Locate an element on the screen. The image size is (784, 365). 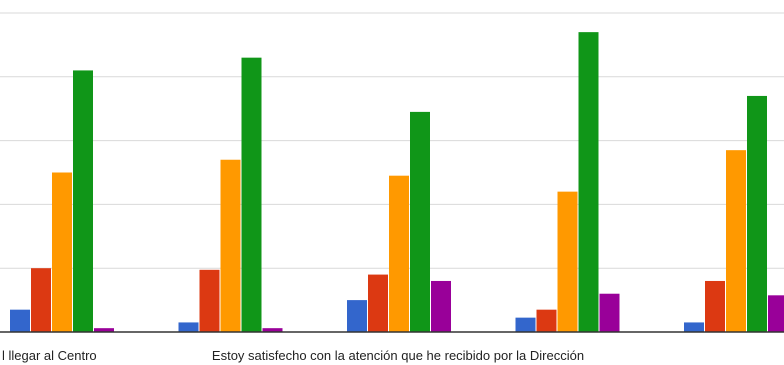
bar-cat4-series4 is located at coordinates (776, 313).